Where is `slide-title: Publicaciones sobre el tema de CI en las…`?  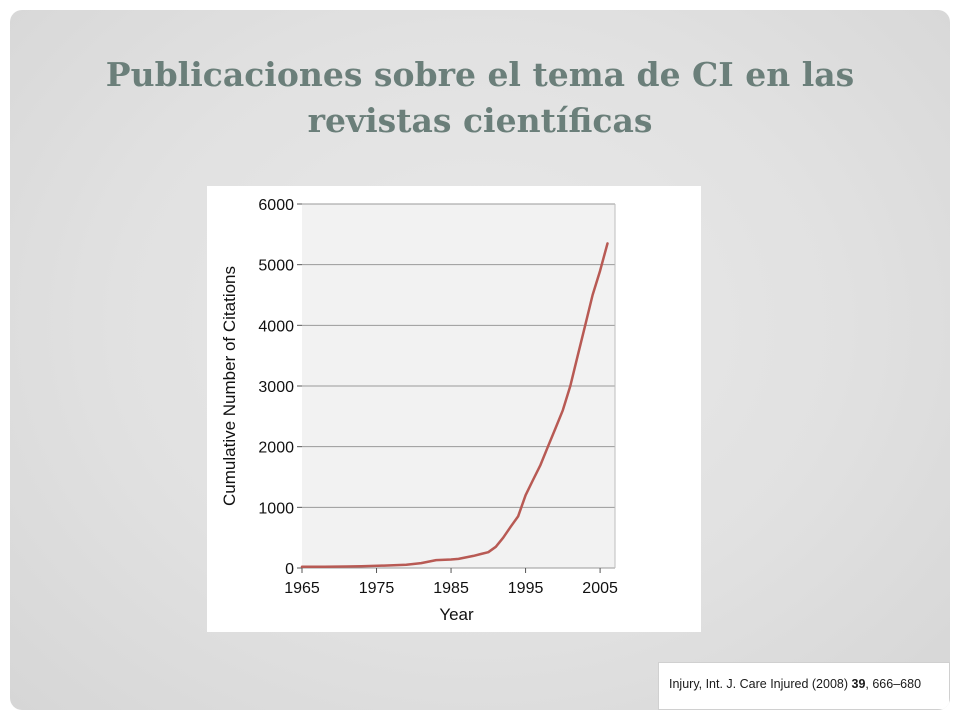 slide-title: Publicaciones sobre el tema de CI en las… is located at coordinates (480, 98).